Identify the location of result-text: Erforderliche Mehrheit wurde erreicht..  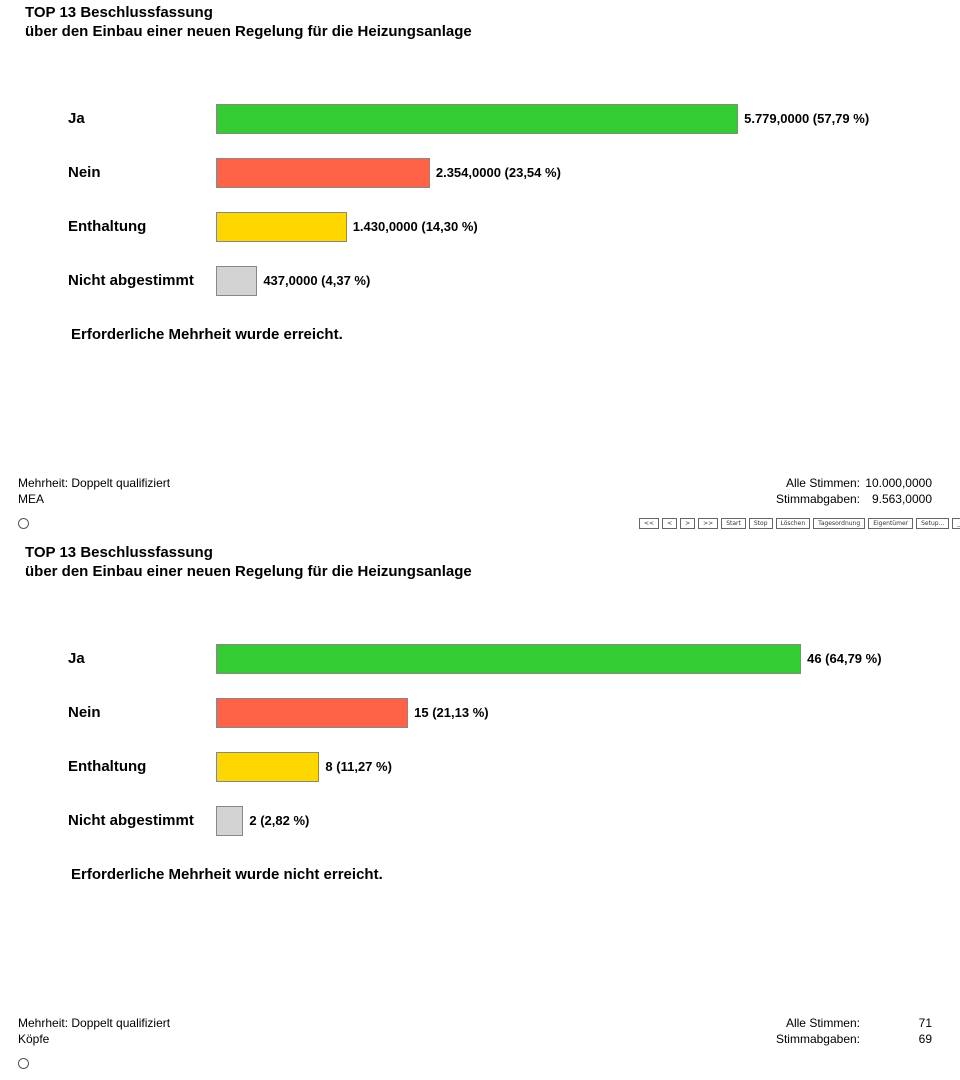
(207, 334).